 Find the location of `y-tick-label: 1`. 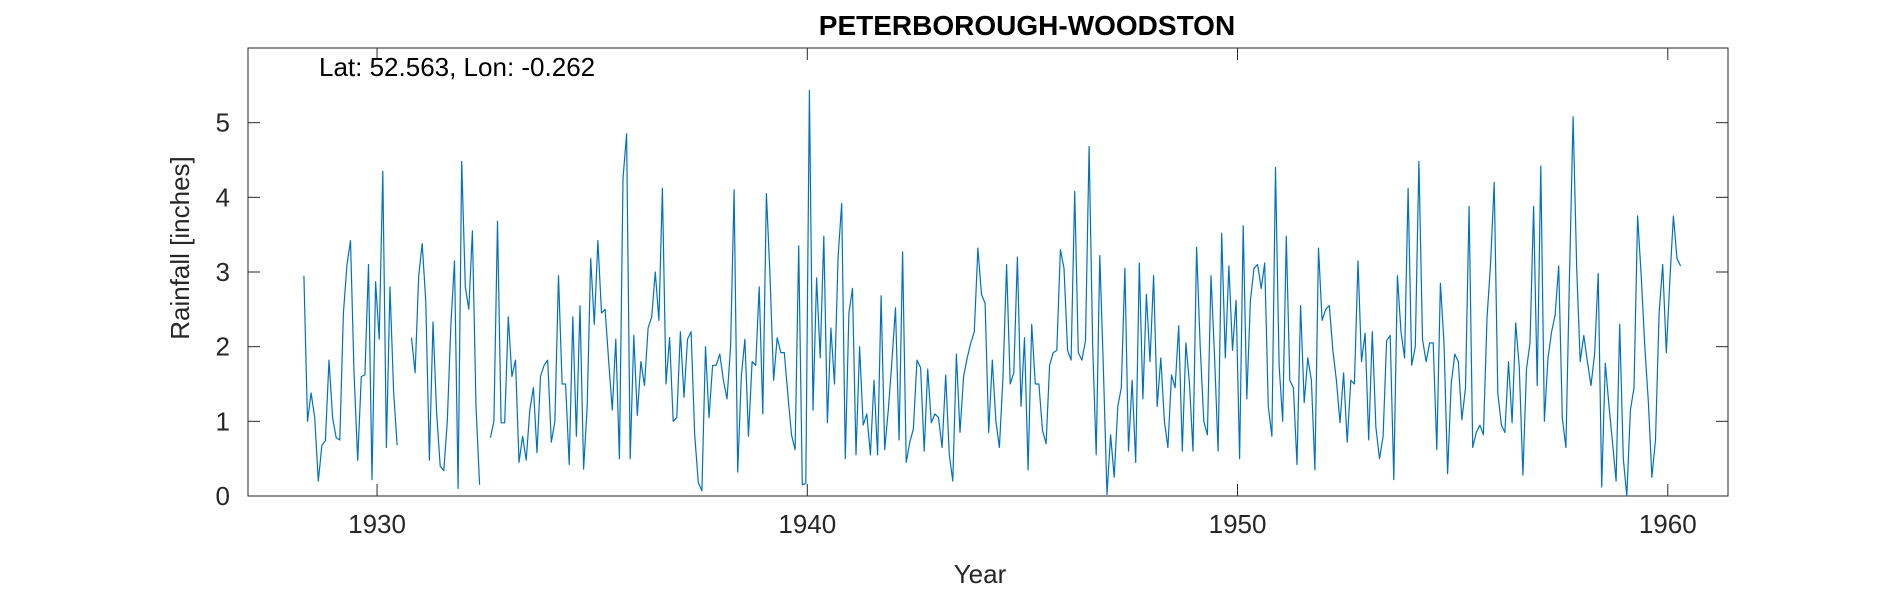

y-tick-label: 1 is located at coordinates (223, 421).